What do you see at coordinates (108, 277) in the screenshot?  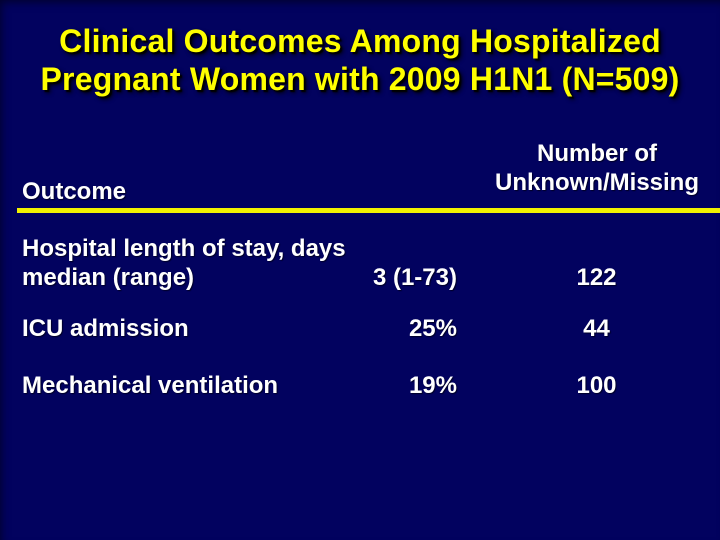 I see `row-label-line2: median (range)` at bounding box center [108, 277].